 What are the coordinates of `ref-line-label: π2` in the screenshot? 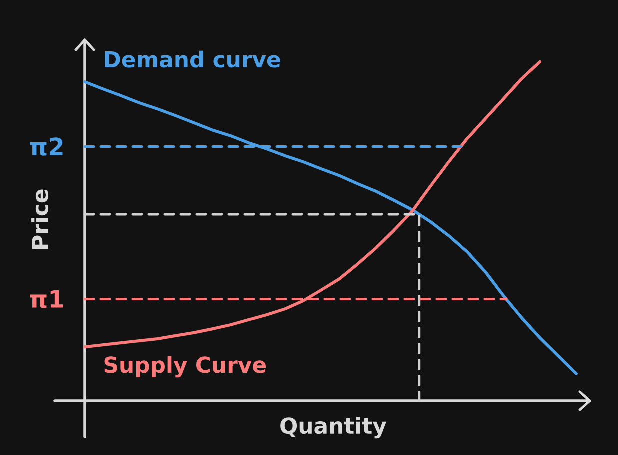 It's located at (46, 147).